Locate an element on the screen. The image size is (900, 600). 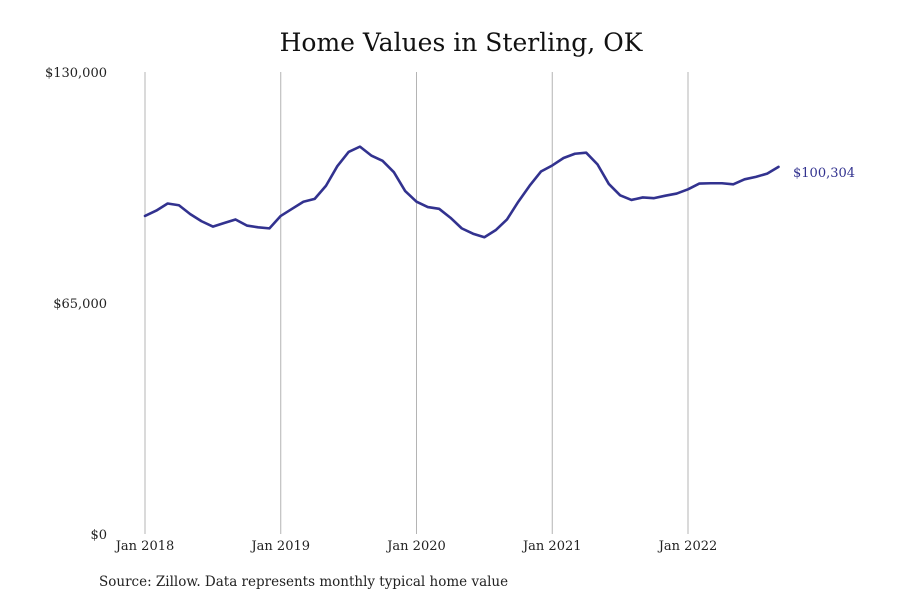
y-tick-label-1: $65,000 is located at coordinates (80, 304).